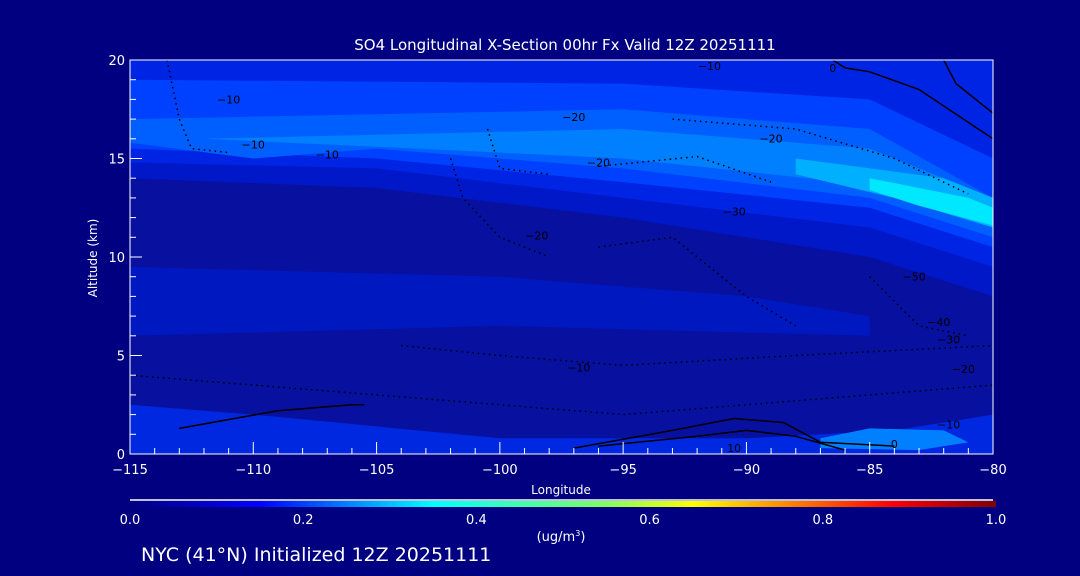  I want to click on colorbar-tick-label: 0.8, so click(822, 520).